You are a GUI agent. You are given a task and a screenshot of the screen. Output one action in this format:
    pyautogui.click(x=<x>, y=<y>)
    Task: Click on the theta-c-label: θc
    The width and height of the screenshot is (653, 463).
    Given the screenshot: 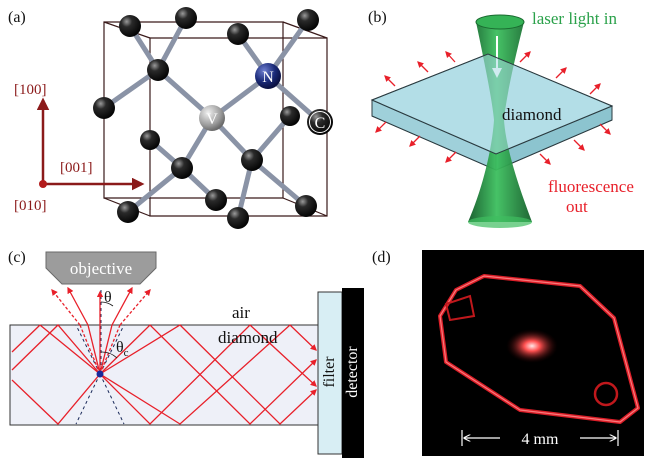 What is the action you would take?
    pyautogui.click(x=122, y=349)
    